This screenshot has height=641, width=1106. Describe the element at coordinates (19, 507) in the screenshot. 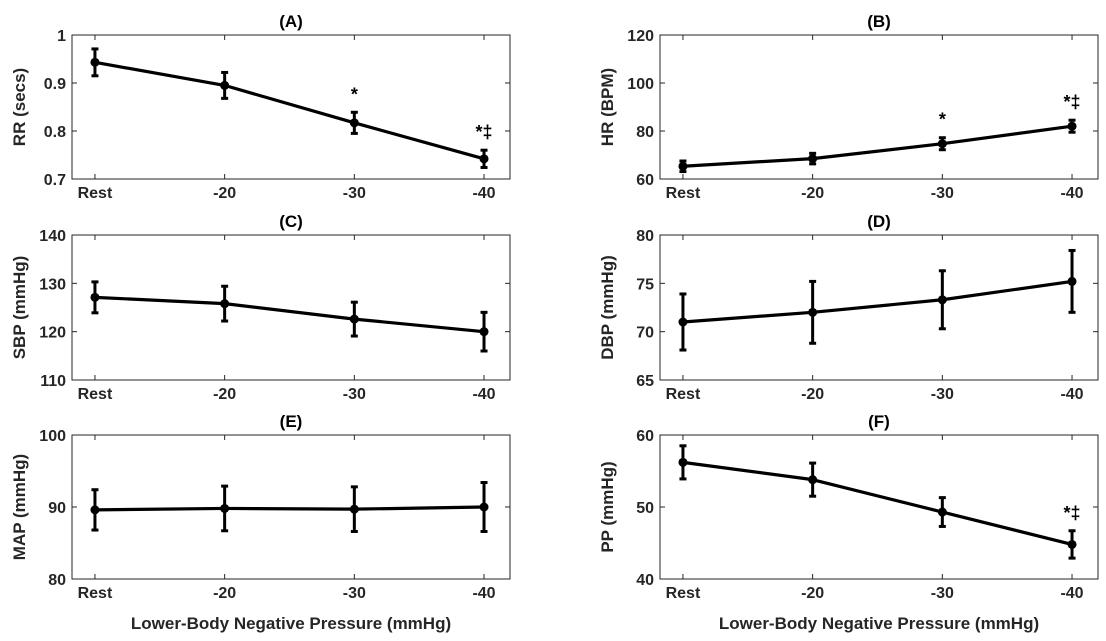

I see `y-axis-label: MAP (mmHg)` at that location.